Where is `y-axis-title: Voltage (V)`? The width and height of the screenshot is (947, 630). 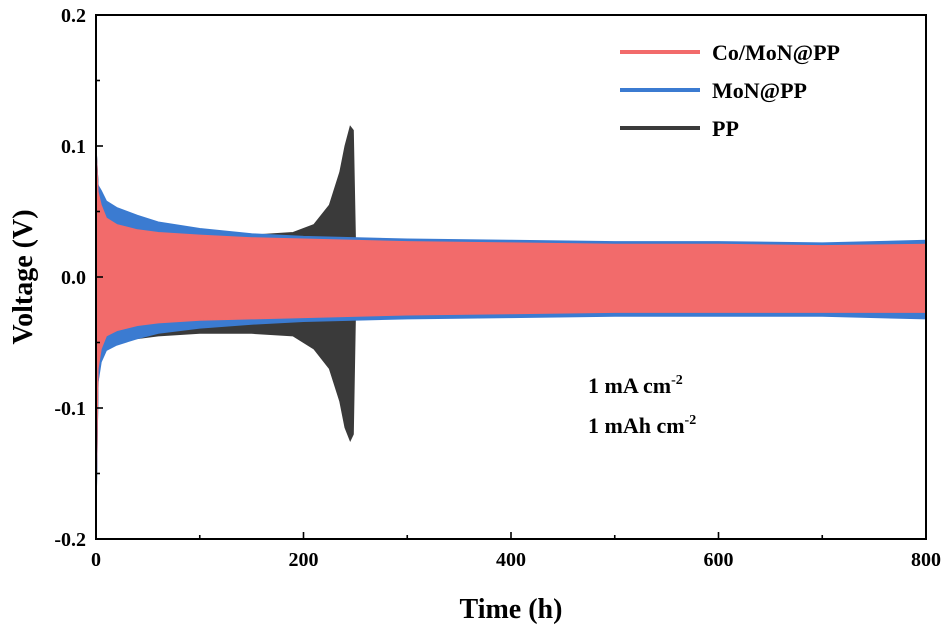 y-axis-title: Voltage (V) is located at coordinates (23, 276).